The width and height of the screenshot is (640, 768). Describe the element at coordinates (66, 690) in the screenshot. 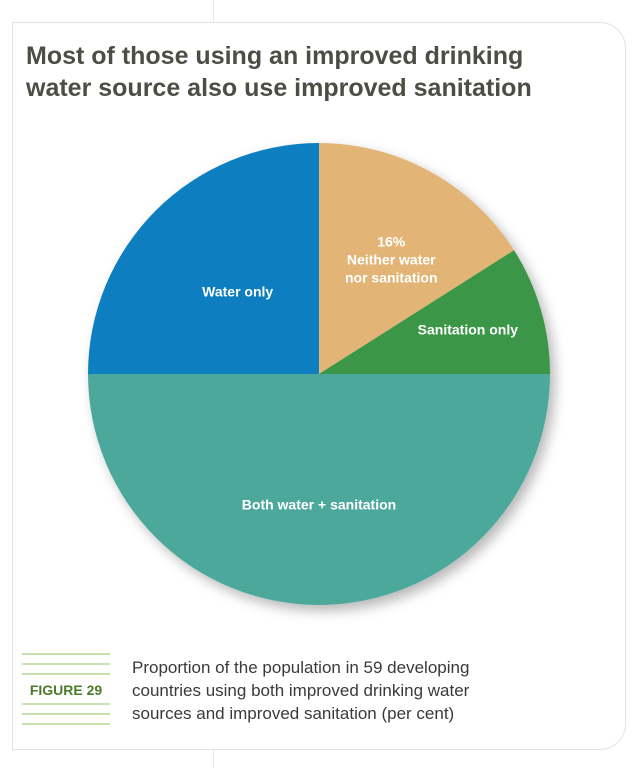

I see `figure-label: FIGURE 29` at that location.